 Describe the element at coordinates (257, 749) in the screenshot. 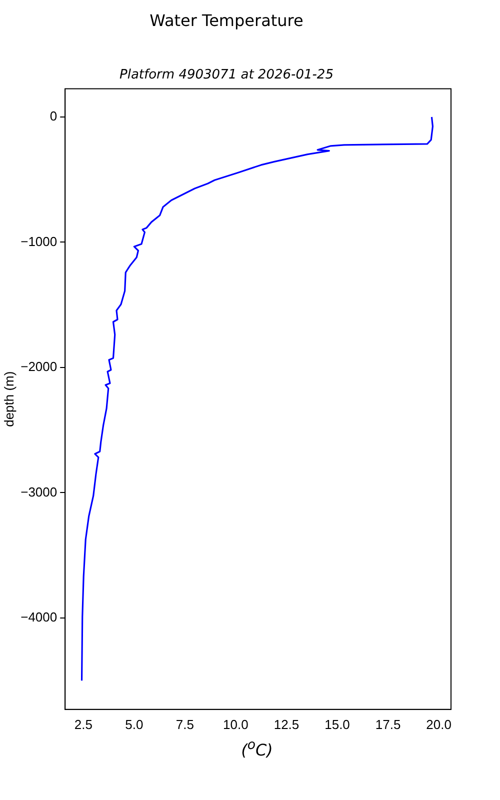

I see `x-axis-title: ($^{o}$C)` at that location.